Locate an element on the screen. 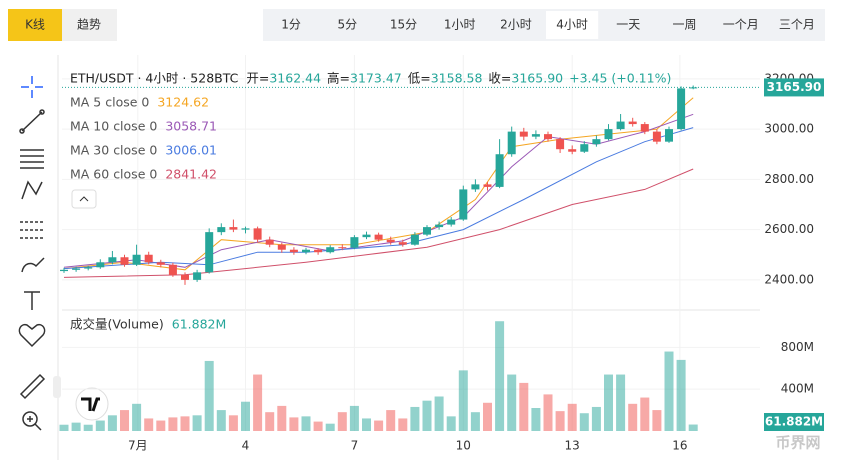 The width and height of the screenshot is (848, 471). chart-title: ETH/USDT · 4小时 · 528BTC is located at coordinates (154, 78).